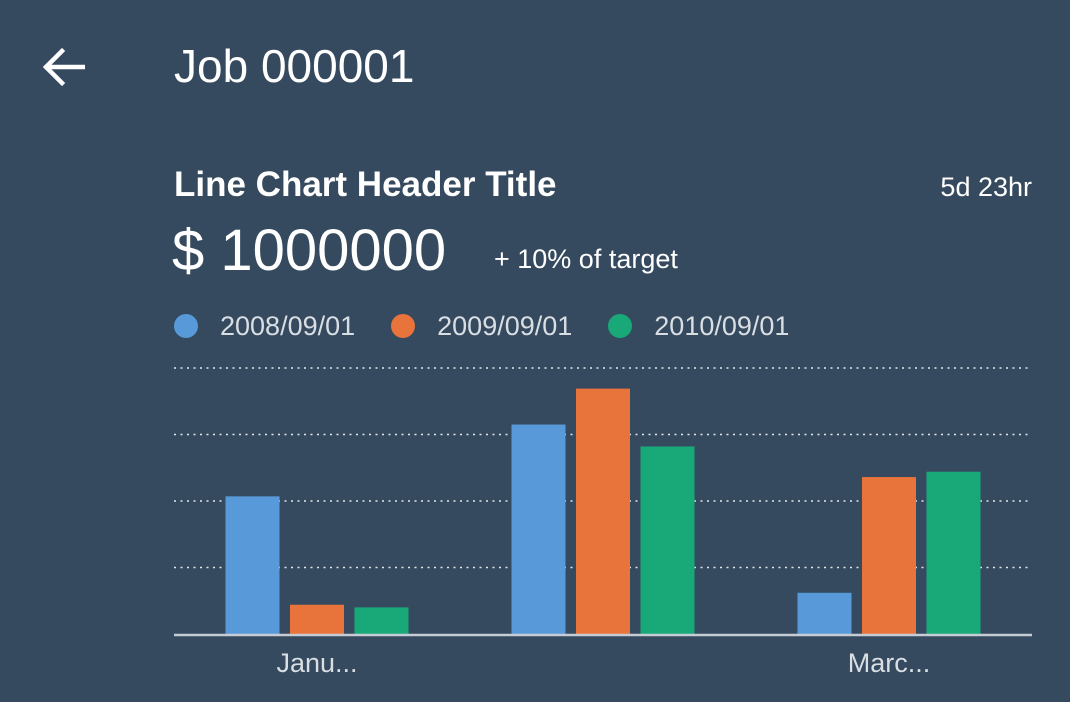  What do you see at coordinates (722, 325) in the screenshot?
I see `legend-label: 2010/09/01` at bounding box center [722, 325].